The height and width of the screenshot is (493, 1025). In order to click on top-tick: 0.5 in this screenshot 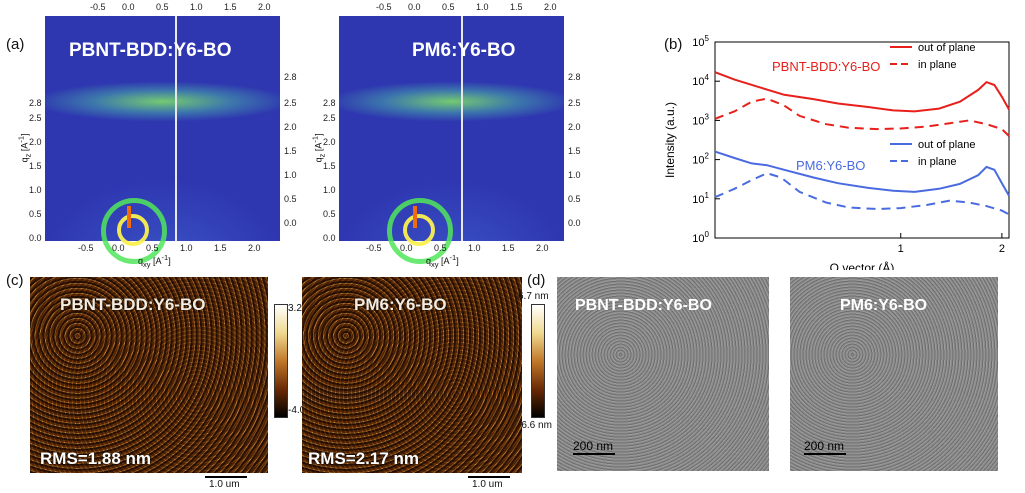, I will do `click(162, 7)`.